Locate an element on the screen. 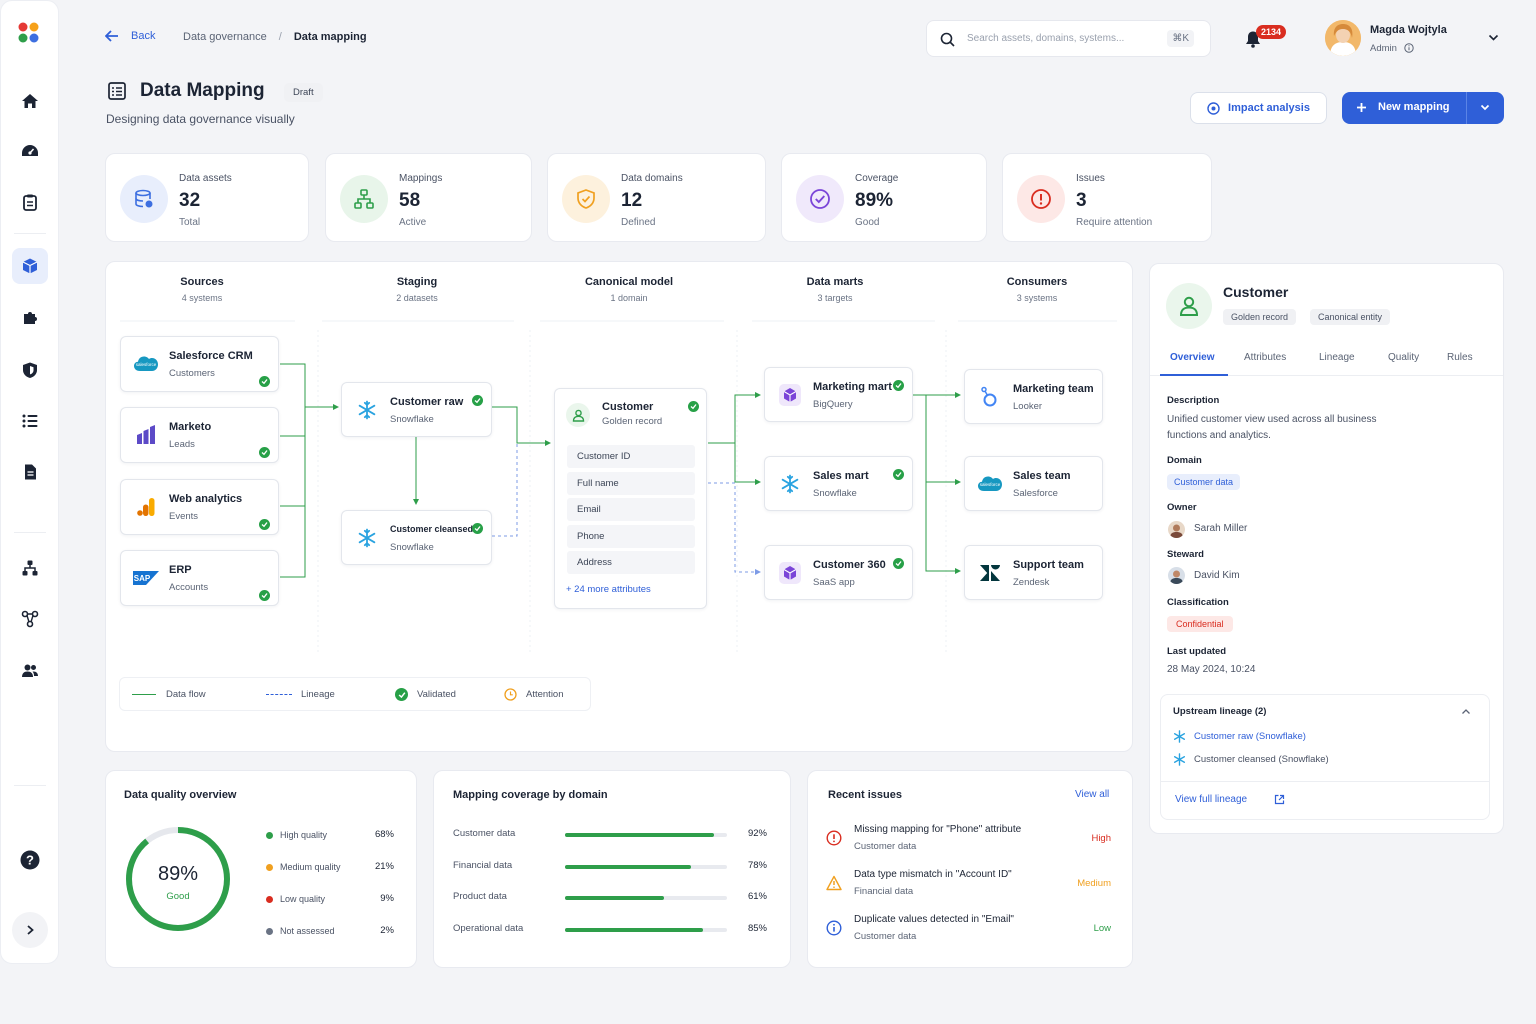 This screenshot has height=1024, width=1536. classification-badge: Confidential is located at coordinates (1200, 624).